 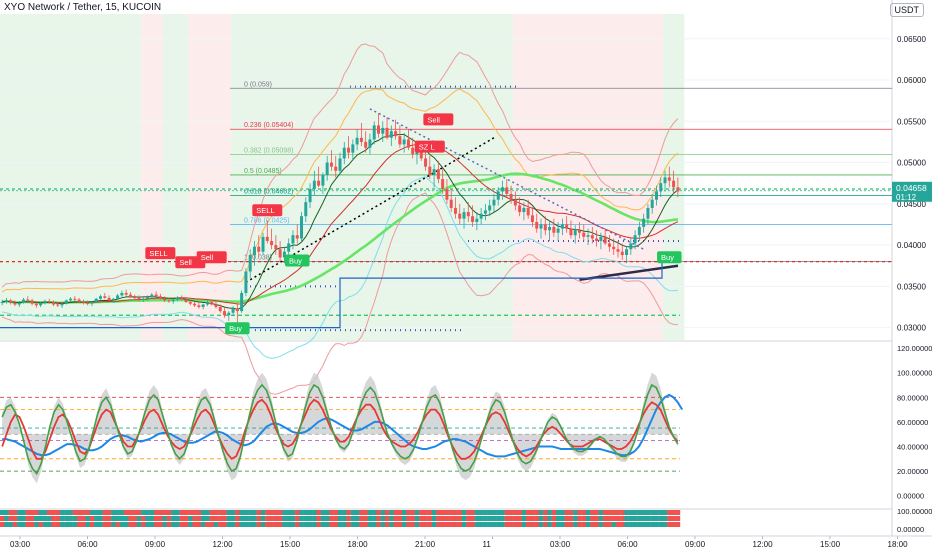 What do you see at coordinates (911, 121) in the screenshot?
I see `y-tick-label: 0.05500` at bounding box center [911, 121].